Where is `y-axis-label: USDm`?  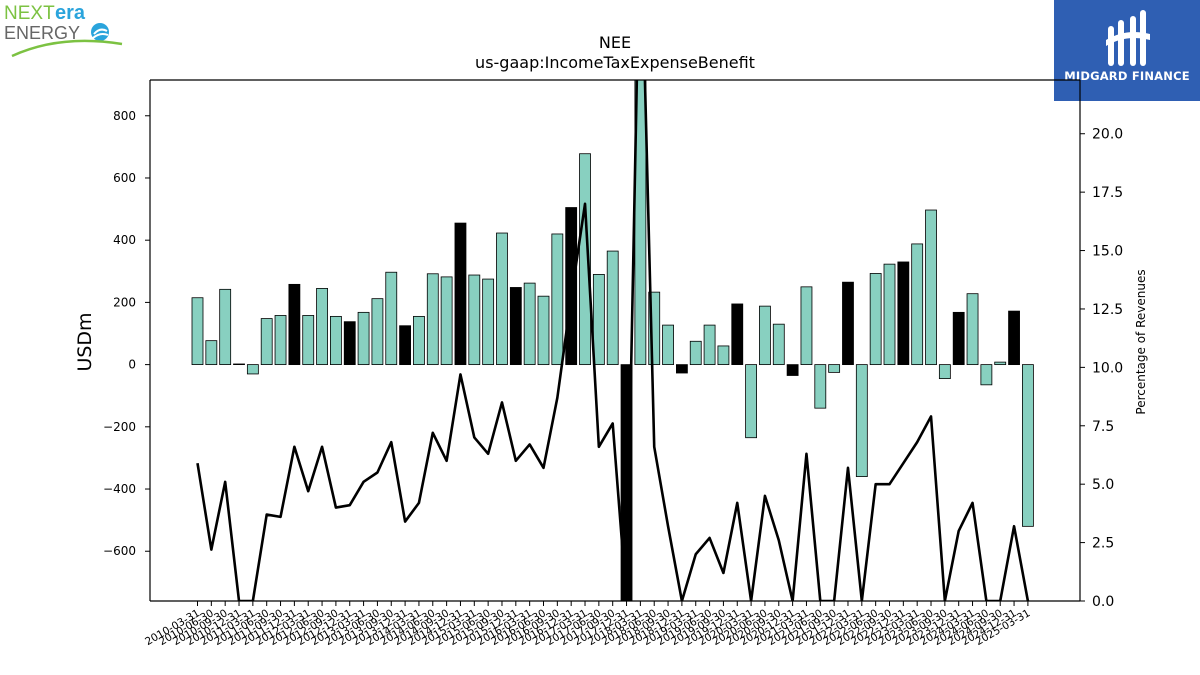
y-axis-label: USDm is located at coordinates (85, 341).